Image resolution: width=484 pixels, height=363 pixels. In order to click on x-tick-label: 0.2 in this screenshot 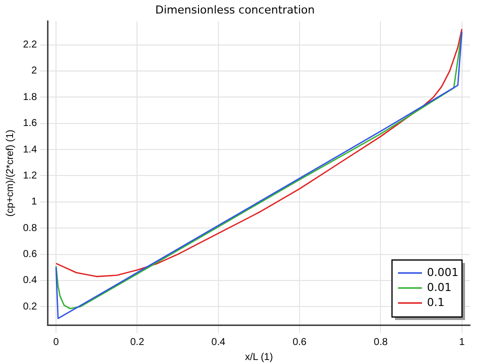, I will do `click(137, 342)`.